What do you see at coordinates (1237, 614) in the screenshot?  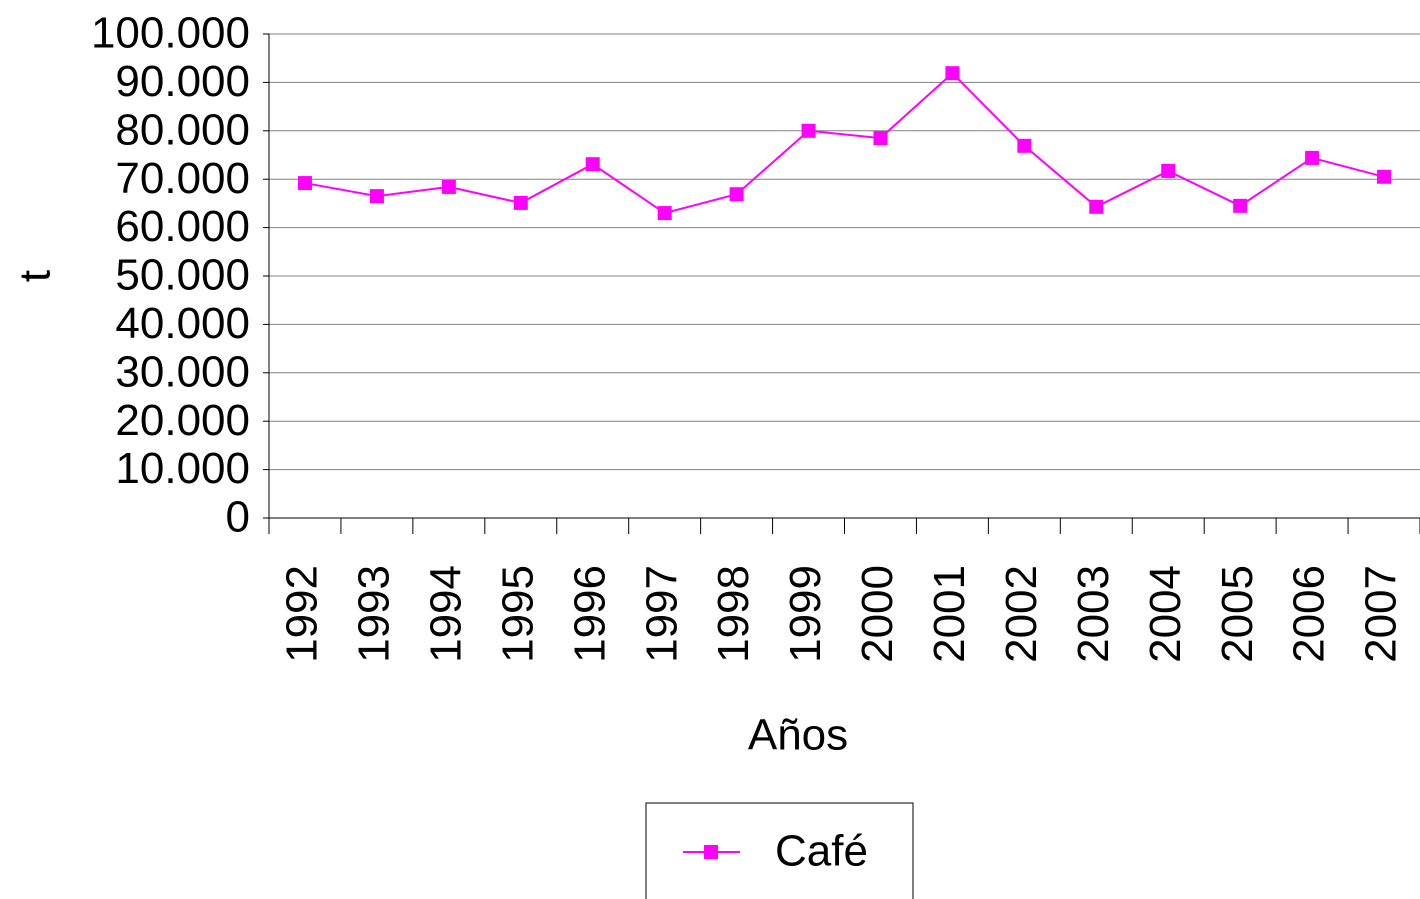 I see `x-tick-label: 2005` at bounding box center [1237, 614].